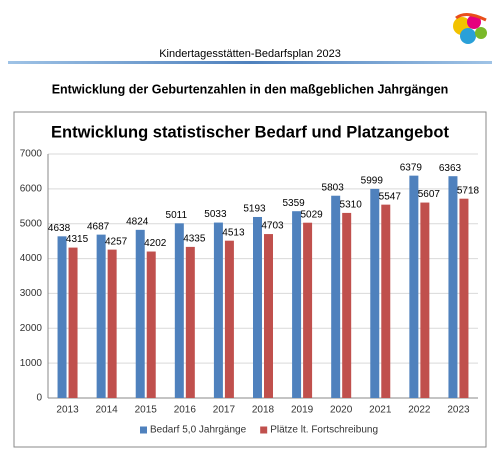 The height and width of the screenshot is (451, 500). What do you see at coordinates (293, 203) in the screenshot?
I see `value-label: 5359` at bounding box center [293, 203].